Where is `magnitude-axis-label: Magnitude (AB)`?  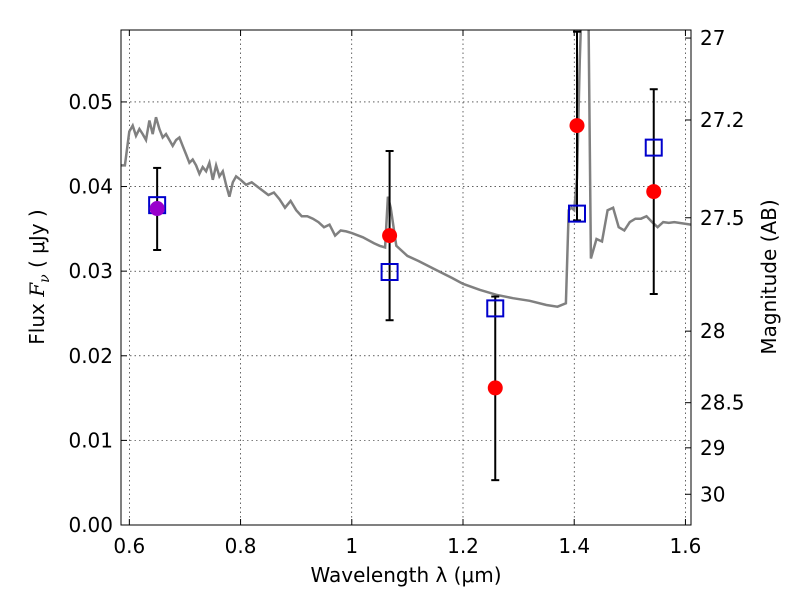 magnitude-axis-label: Magnitude (AB) is located at coordinates (769, 276).